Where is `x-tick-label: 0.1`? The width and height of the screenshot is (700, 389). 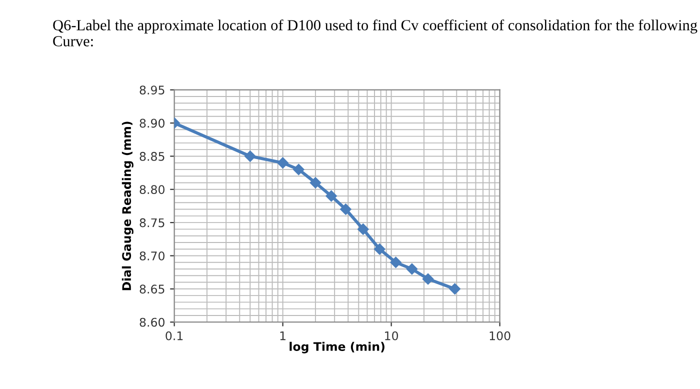
x-tick-label: 0.1 is located at coordinates (174, 335).